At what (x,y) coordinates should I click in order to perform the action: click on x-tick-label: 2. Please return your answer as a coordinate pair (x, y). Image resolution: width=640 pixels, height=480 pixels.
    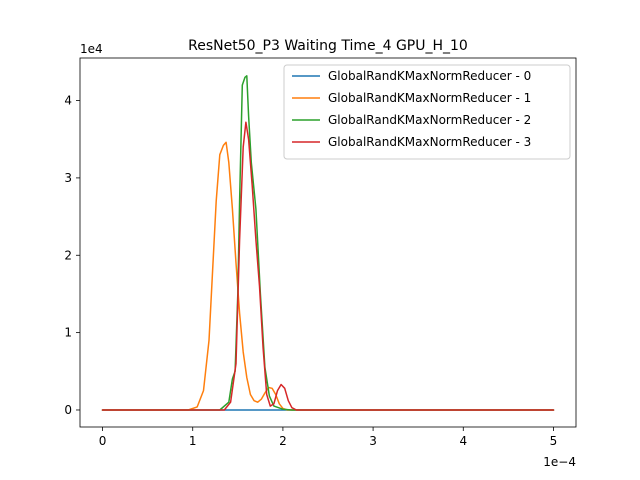
    Looking at the image, I should click on (283, 441).